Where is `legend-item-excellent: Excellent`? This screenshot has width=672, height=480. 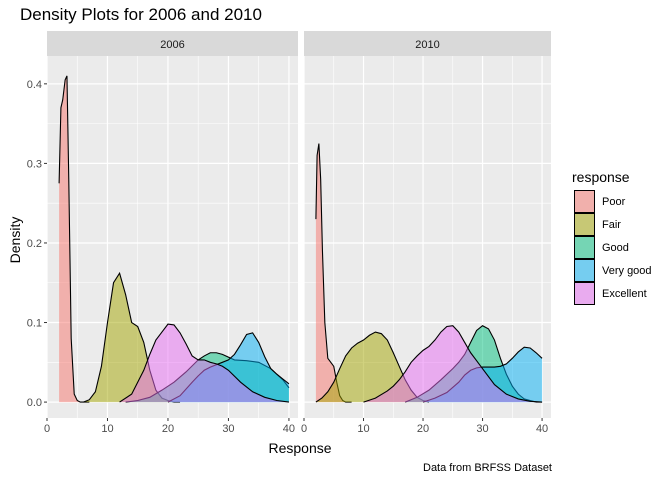 legend-item-excellent: Excellent is located at coordinates (610, 293).